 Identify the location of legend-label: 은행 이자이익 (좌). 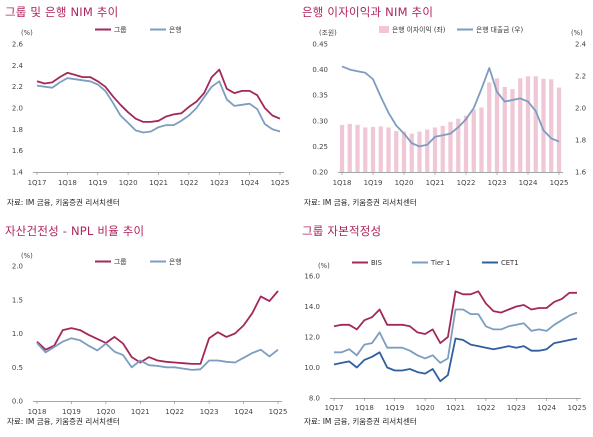
(419, 29).